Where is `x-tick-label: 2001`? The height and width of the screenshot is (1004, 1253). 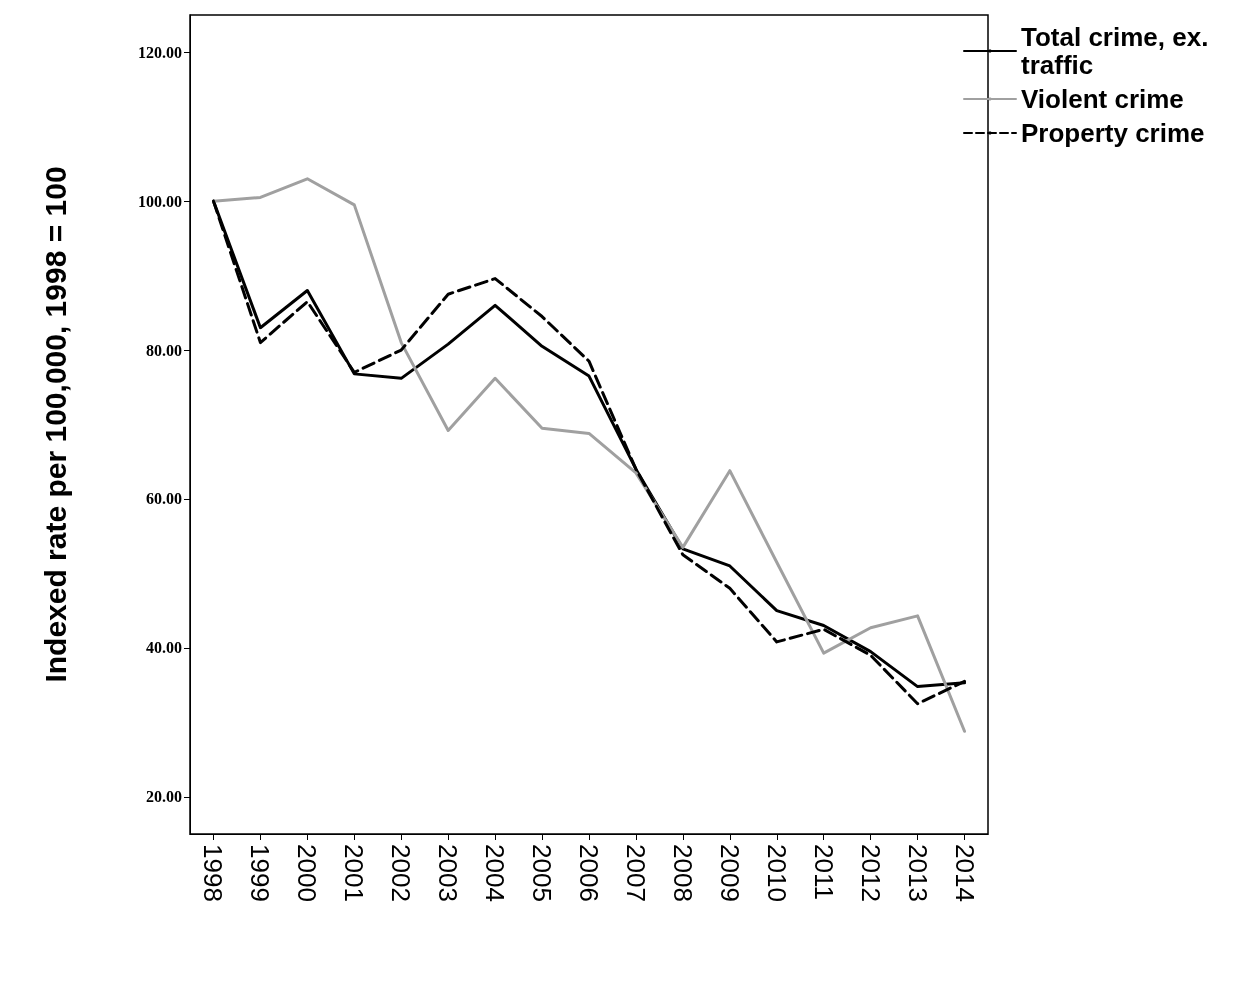 x-tick-label: 2001 is located at coordinates (354, 873).